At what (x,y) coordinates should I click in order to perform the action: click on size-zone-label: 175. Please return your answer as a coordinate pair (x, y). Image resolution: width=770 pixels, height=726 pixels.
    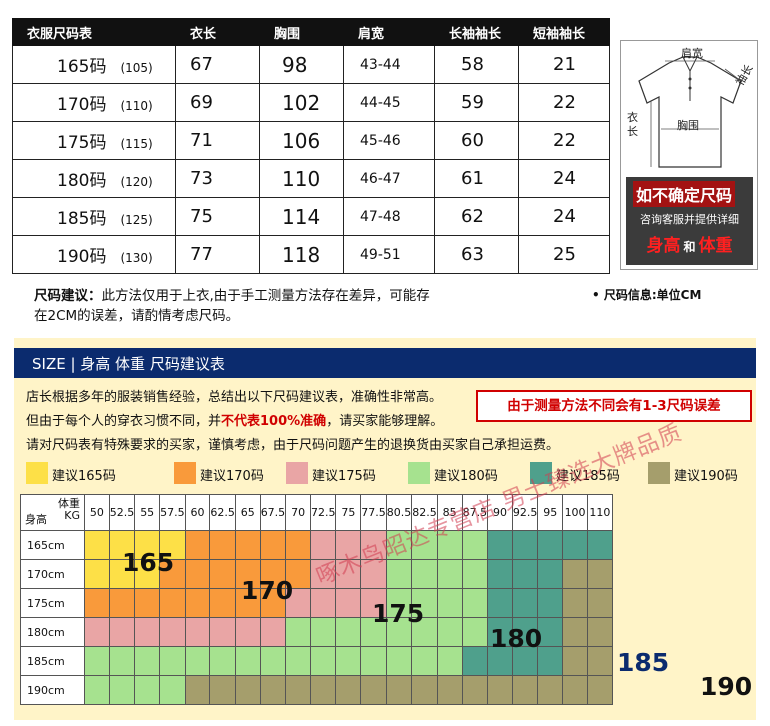
    Looking at the image, I should click on (398, 613).